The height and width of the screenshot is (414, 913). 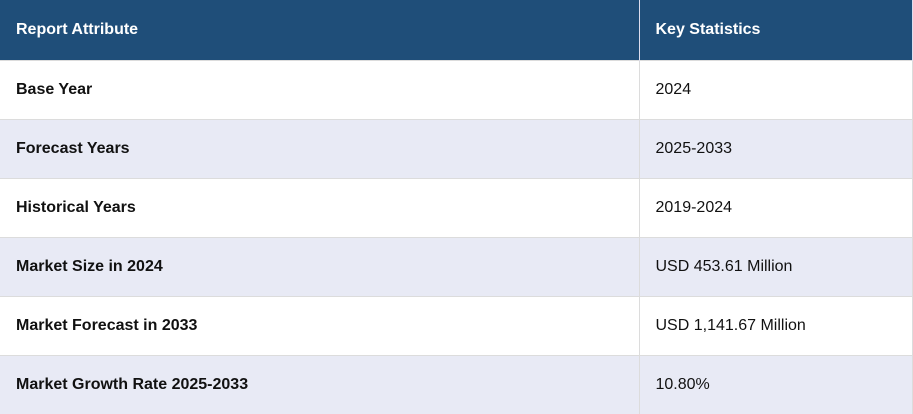 What do you see at coordinates (320, 326) in the screenshot?
I see `attribute-cell: Market Forecast in 2033` at bounding box center [320, 326].